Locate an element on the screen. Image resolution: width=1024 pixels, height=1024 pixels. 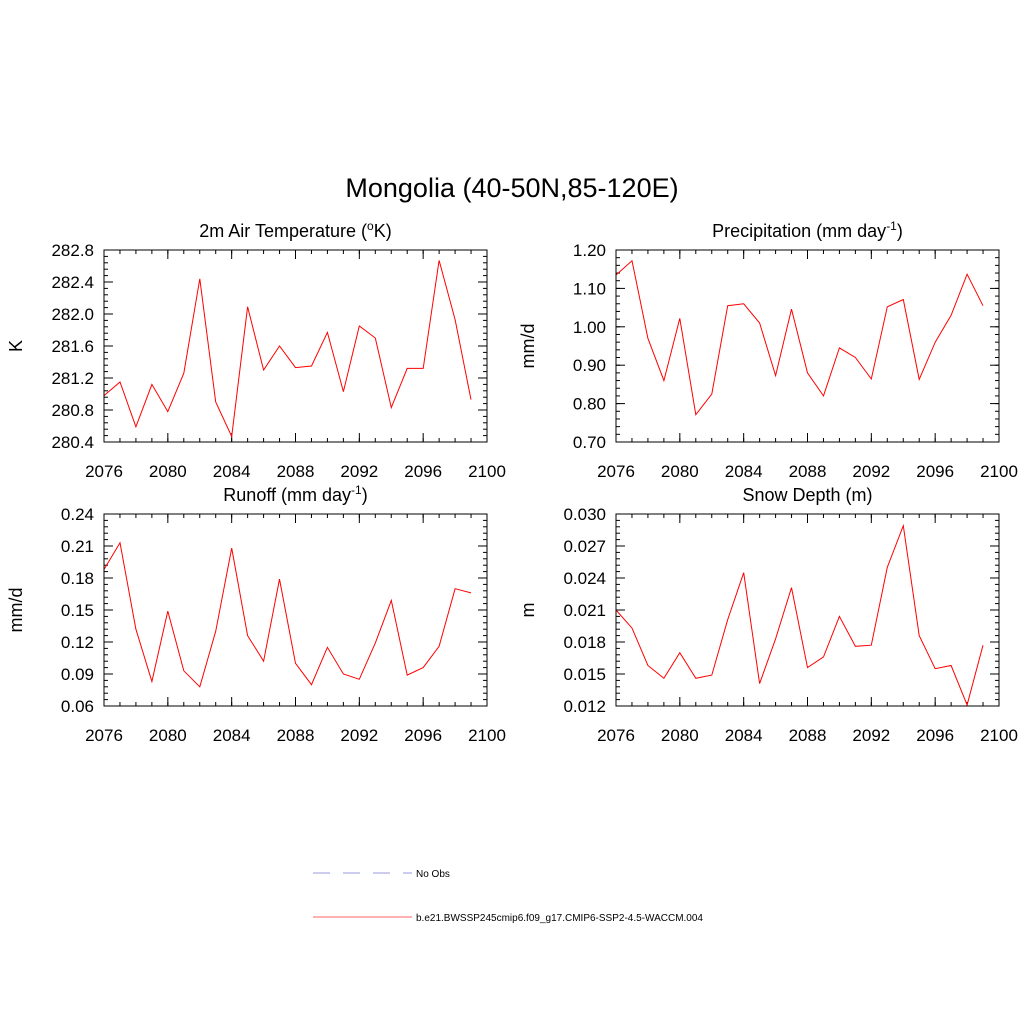
y-tick-label: 281.2 is located at coordinates (72, 378).